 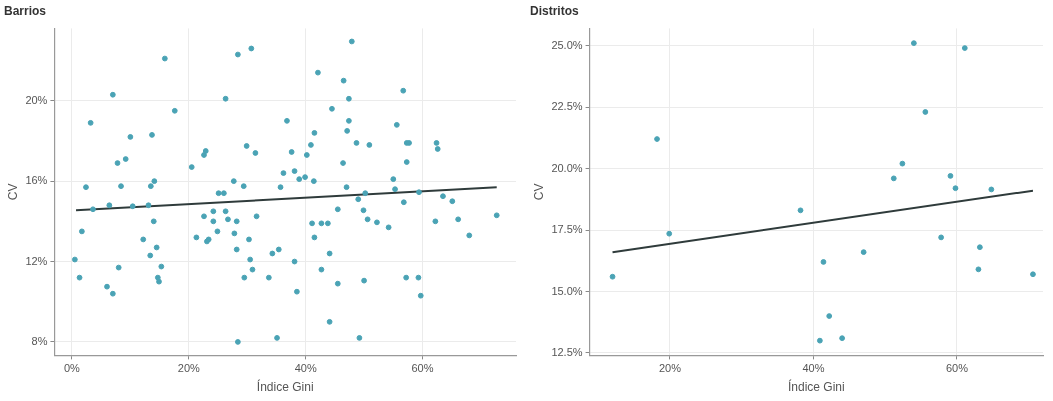 I want to click on chart-title: Distritos, so click(x=554, y=10).